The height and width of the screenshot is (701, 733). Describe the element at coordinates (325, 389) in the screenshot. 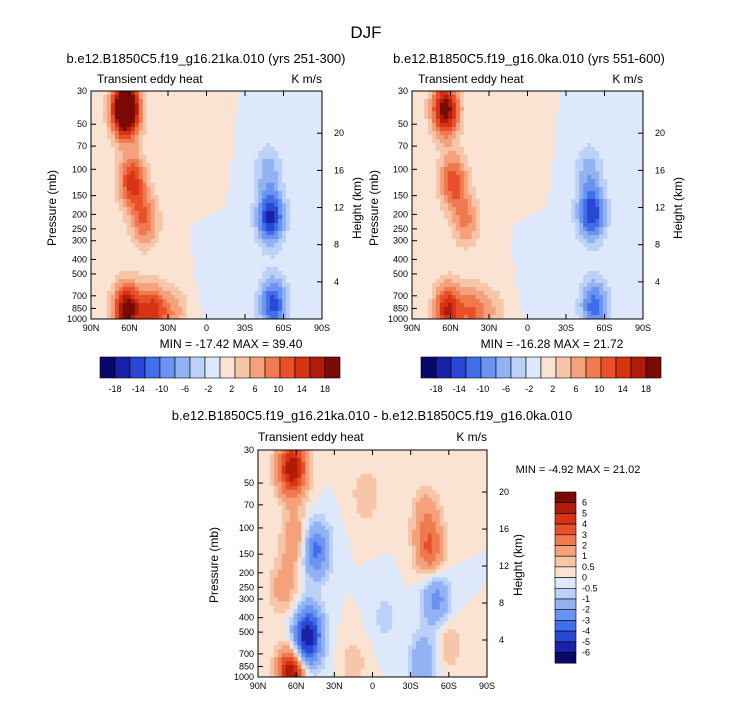

I see `colorbar-label: 18` at that location.